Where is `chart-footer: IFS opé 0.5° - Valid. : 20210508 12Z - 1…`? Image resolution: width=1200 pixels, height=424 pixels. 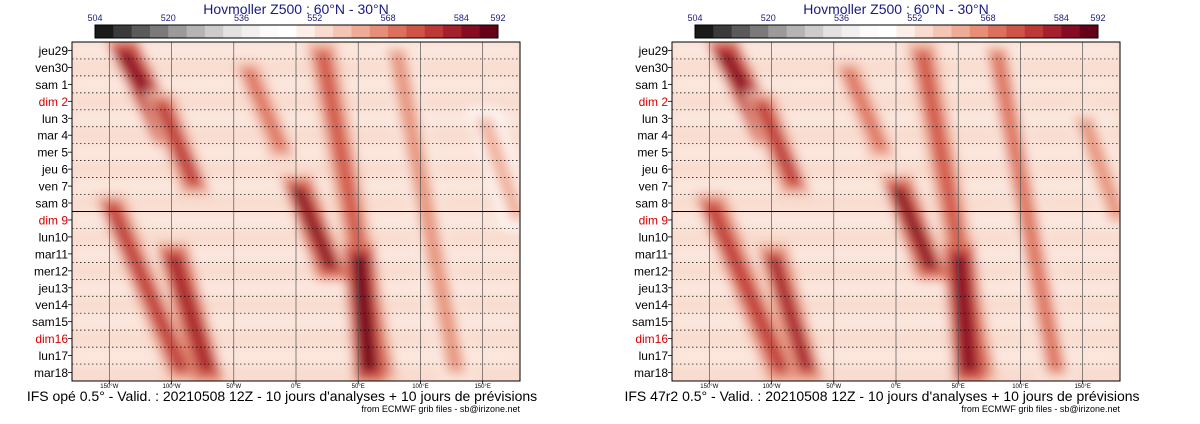
chart-footer: IFS opé 0.5° - Valid. : 20210508 12Z - 1… is located at coordinates (282, 396).